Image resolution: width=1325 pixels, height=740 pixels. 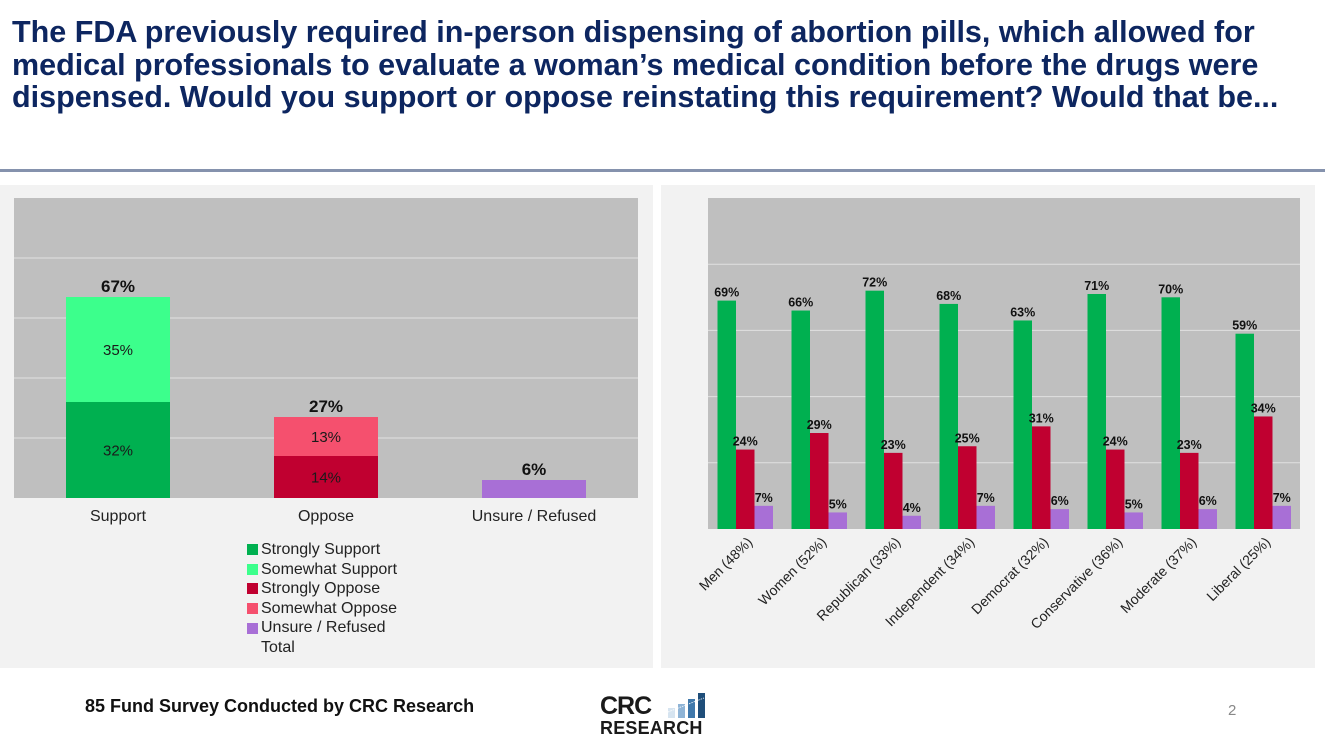 What do you see at coordinates (1041, 418) in the screenshot?
I see `bar-value-label: 31%` at bounding box center [1041, 418].